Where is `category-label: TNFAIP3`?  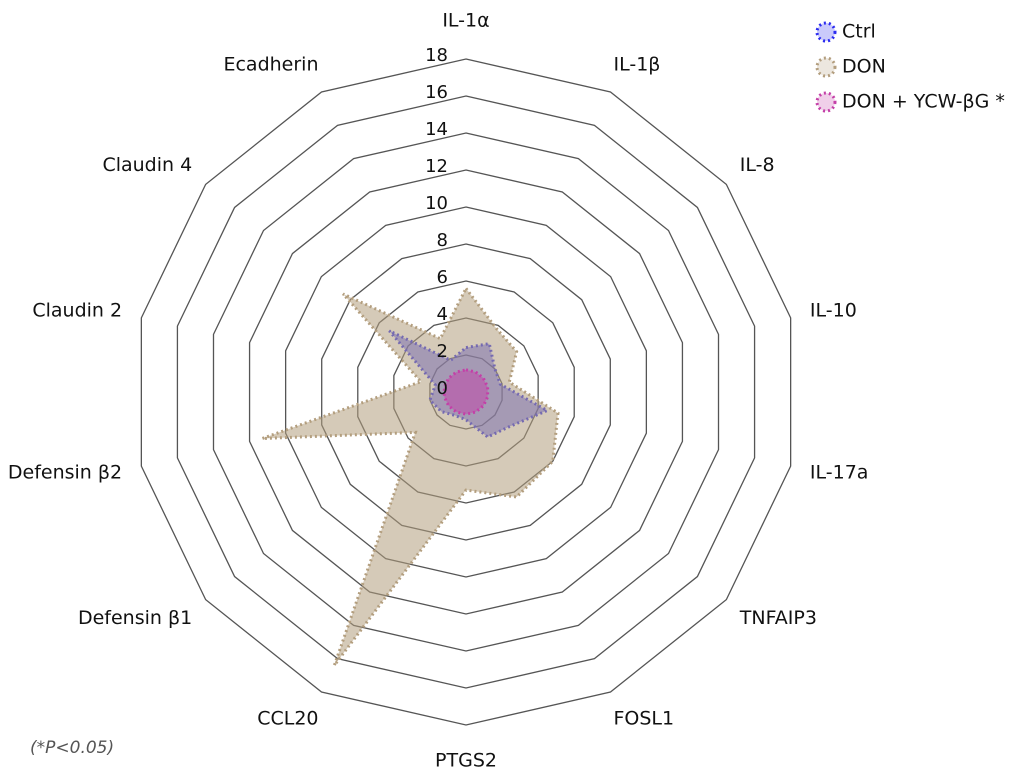 category-label: TNFAIP3 is located at coordinates (778, 618).